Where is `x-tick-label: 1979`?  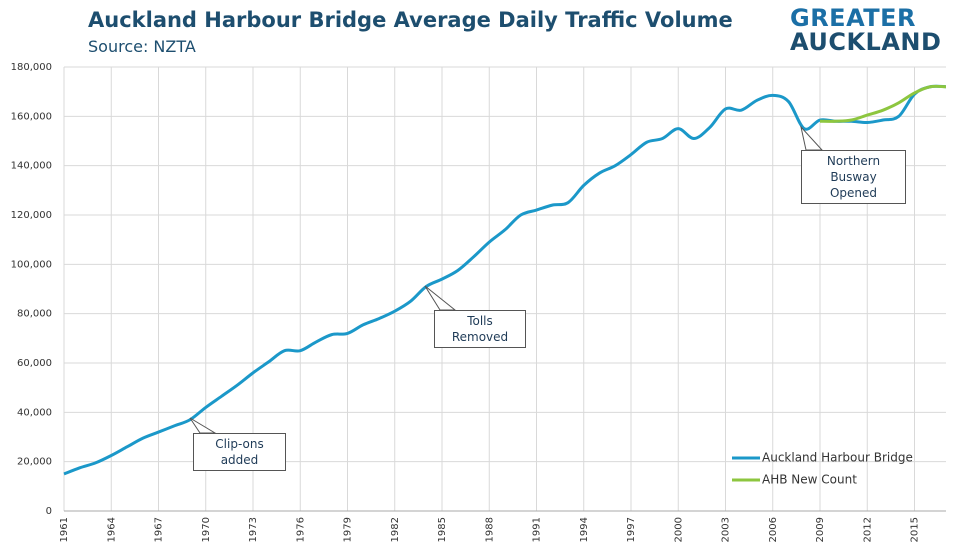
x-tick-label: 1979 is located at coordinates (348, 529).